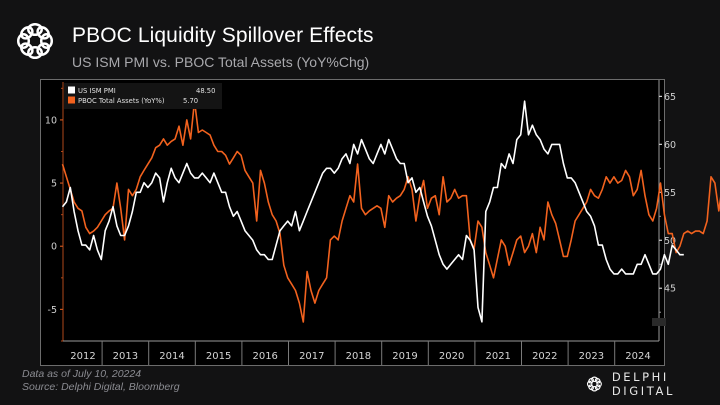 The image size is (720, 405). I want to click on x-axis-tick-label: 2023, so click(591, 356).